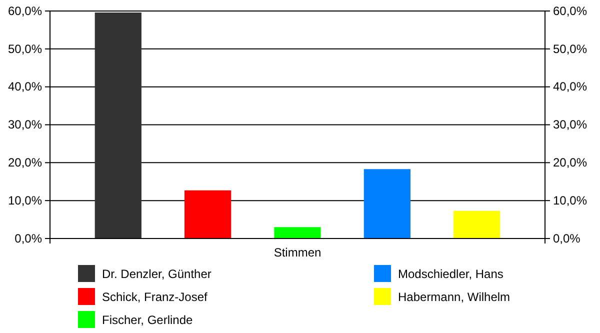 This screenshot has width=600, height=333. What do you see at coordinates (25, 11) in the screenshot?
I see `y-tick-label: 60,0%` at bounding box center [25, 11].